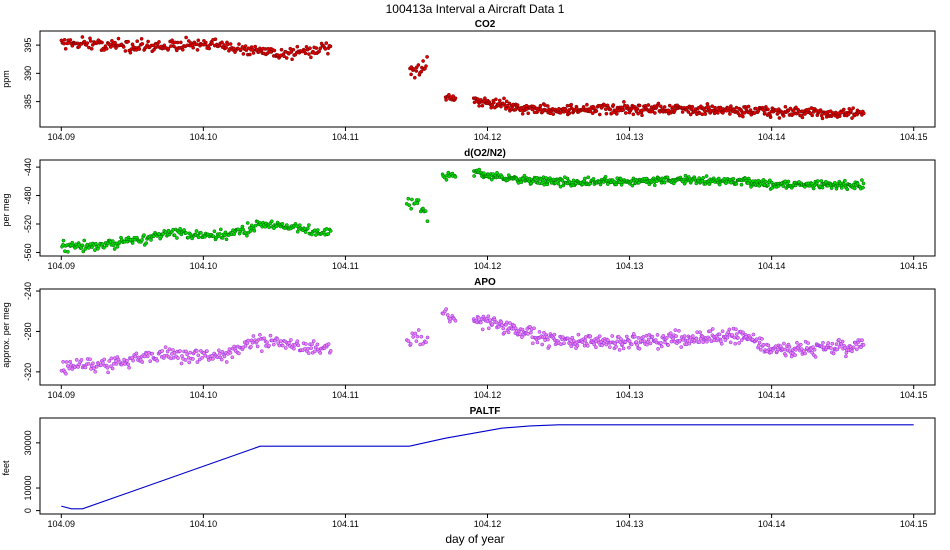 Image resolution: width=950 pixels, height=550 pixels. Describe the element at coordinates (28, 252) in the screenshot. I see `o2n2-ytick-label: -560` at that location.